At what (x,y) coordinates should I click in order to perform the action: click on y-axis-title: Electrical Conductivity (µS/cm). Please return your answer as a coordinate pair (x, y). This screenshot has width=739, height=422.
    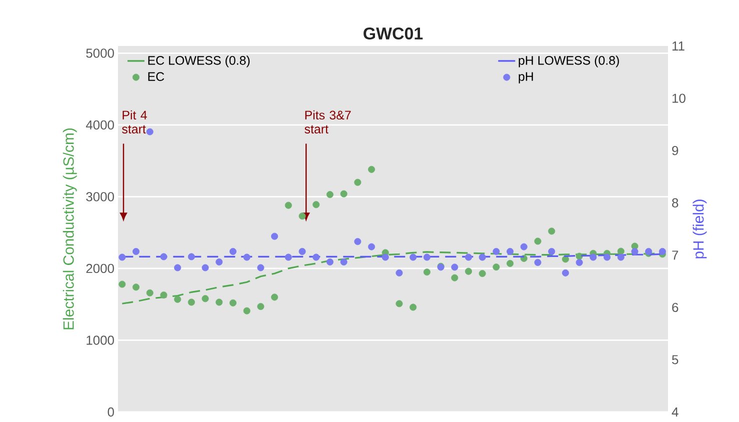
    Looking at the image, I should click on (69, 229).